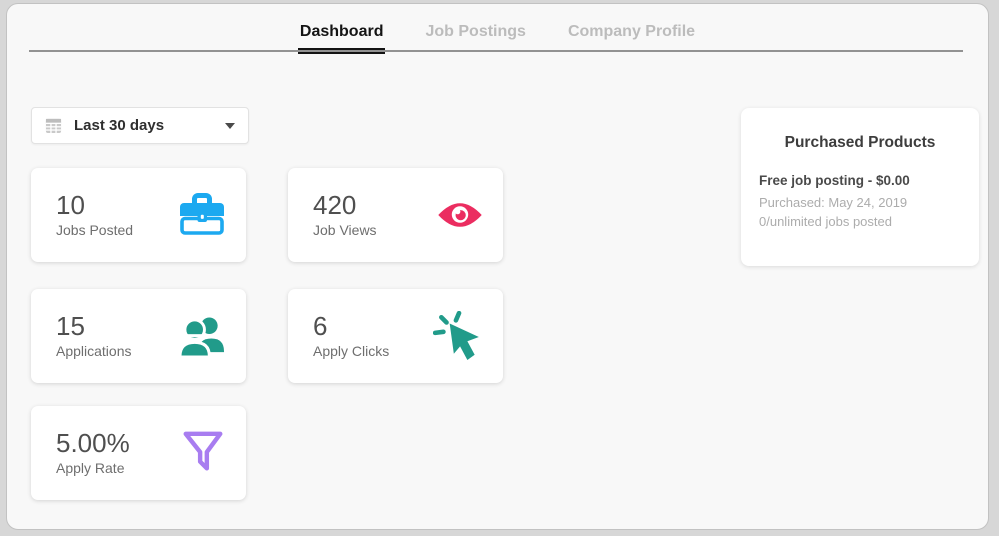 The image size is (999, 536). Describe the element at coordinates (53, 125) in the screenshot. I see `calendar-icon` at that location.